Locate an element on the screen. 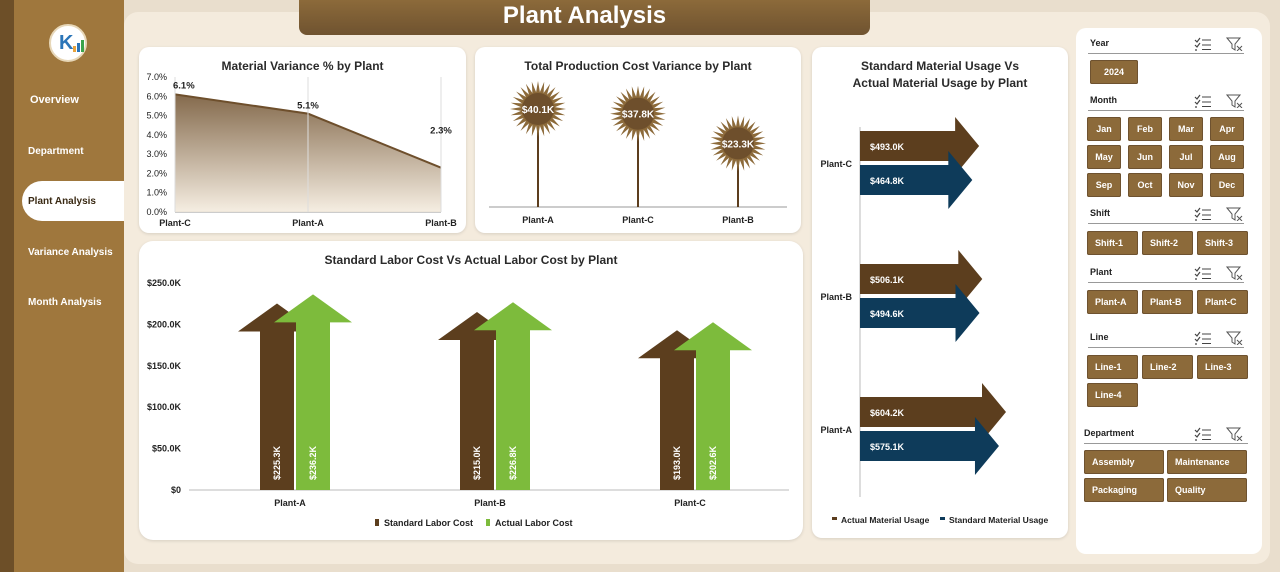  month-slicer-item: Oct is located at coordinates (1145, 185).